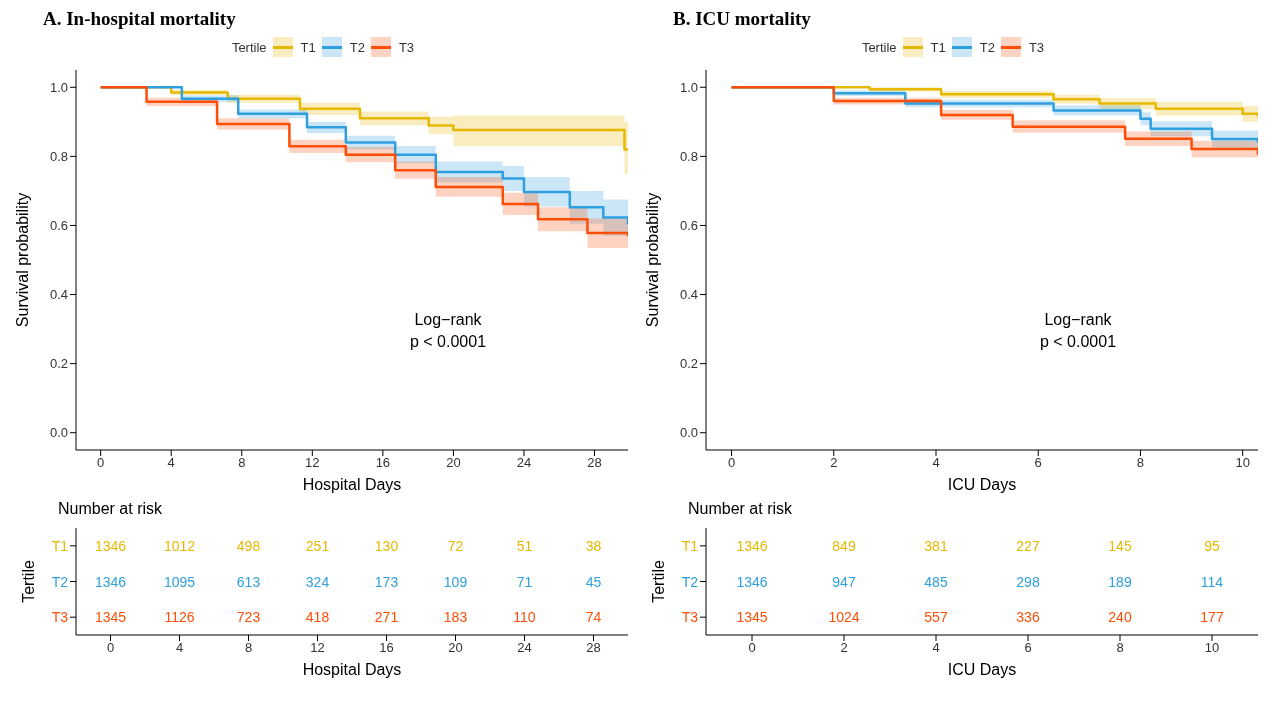 The image size is (1276, 707). Describe the element at coordinates (1212, 617) in the screenshot. I see `data-label: 177` at that location.